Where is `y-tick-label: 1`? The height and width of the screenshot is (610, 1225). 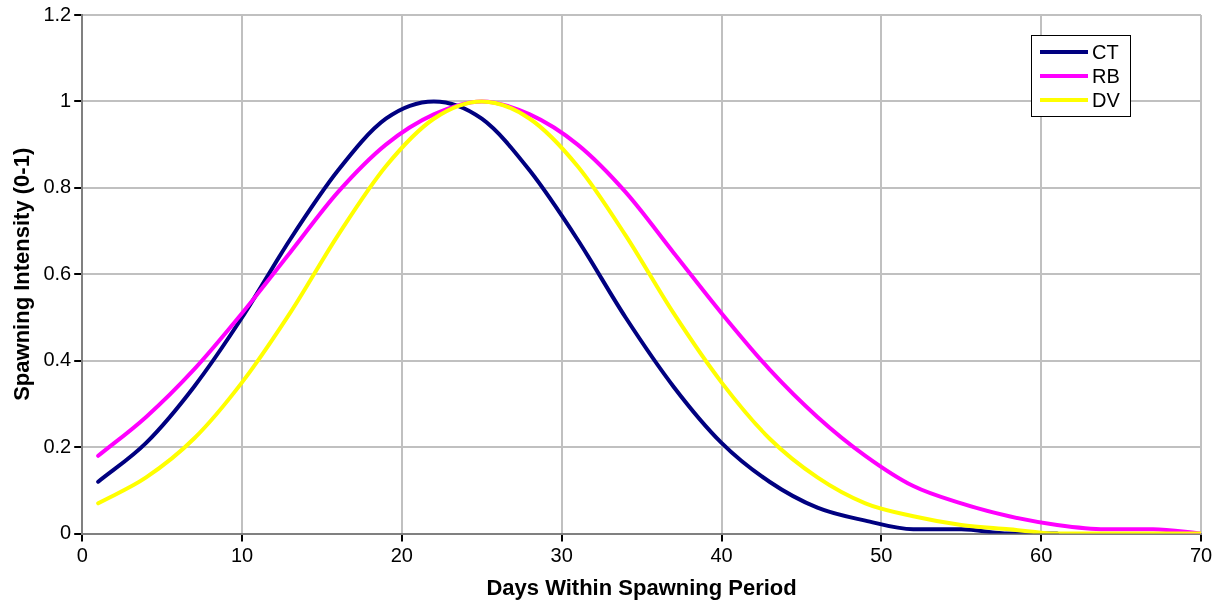
y-tick-label: 1 is located at coordinates (66, 99).